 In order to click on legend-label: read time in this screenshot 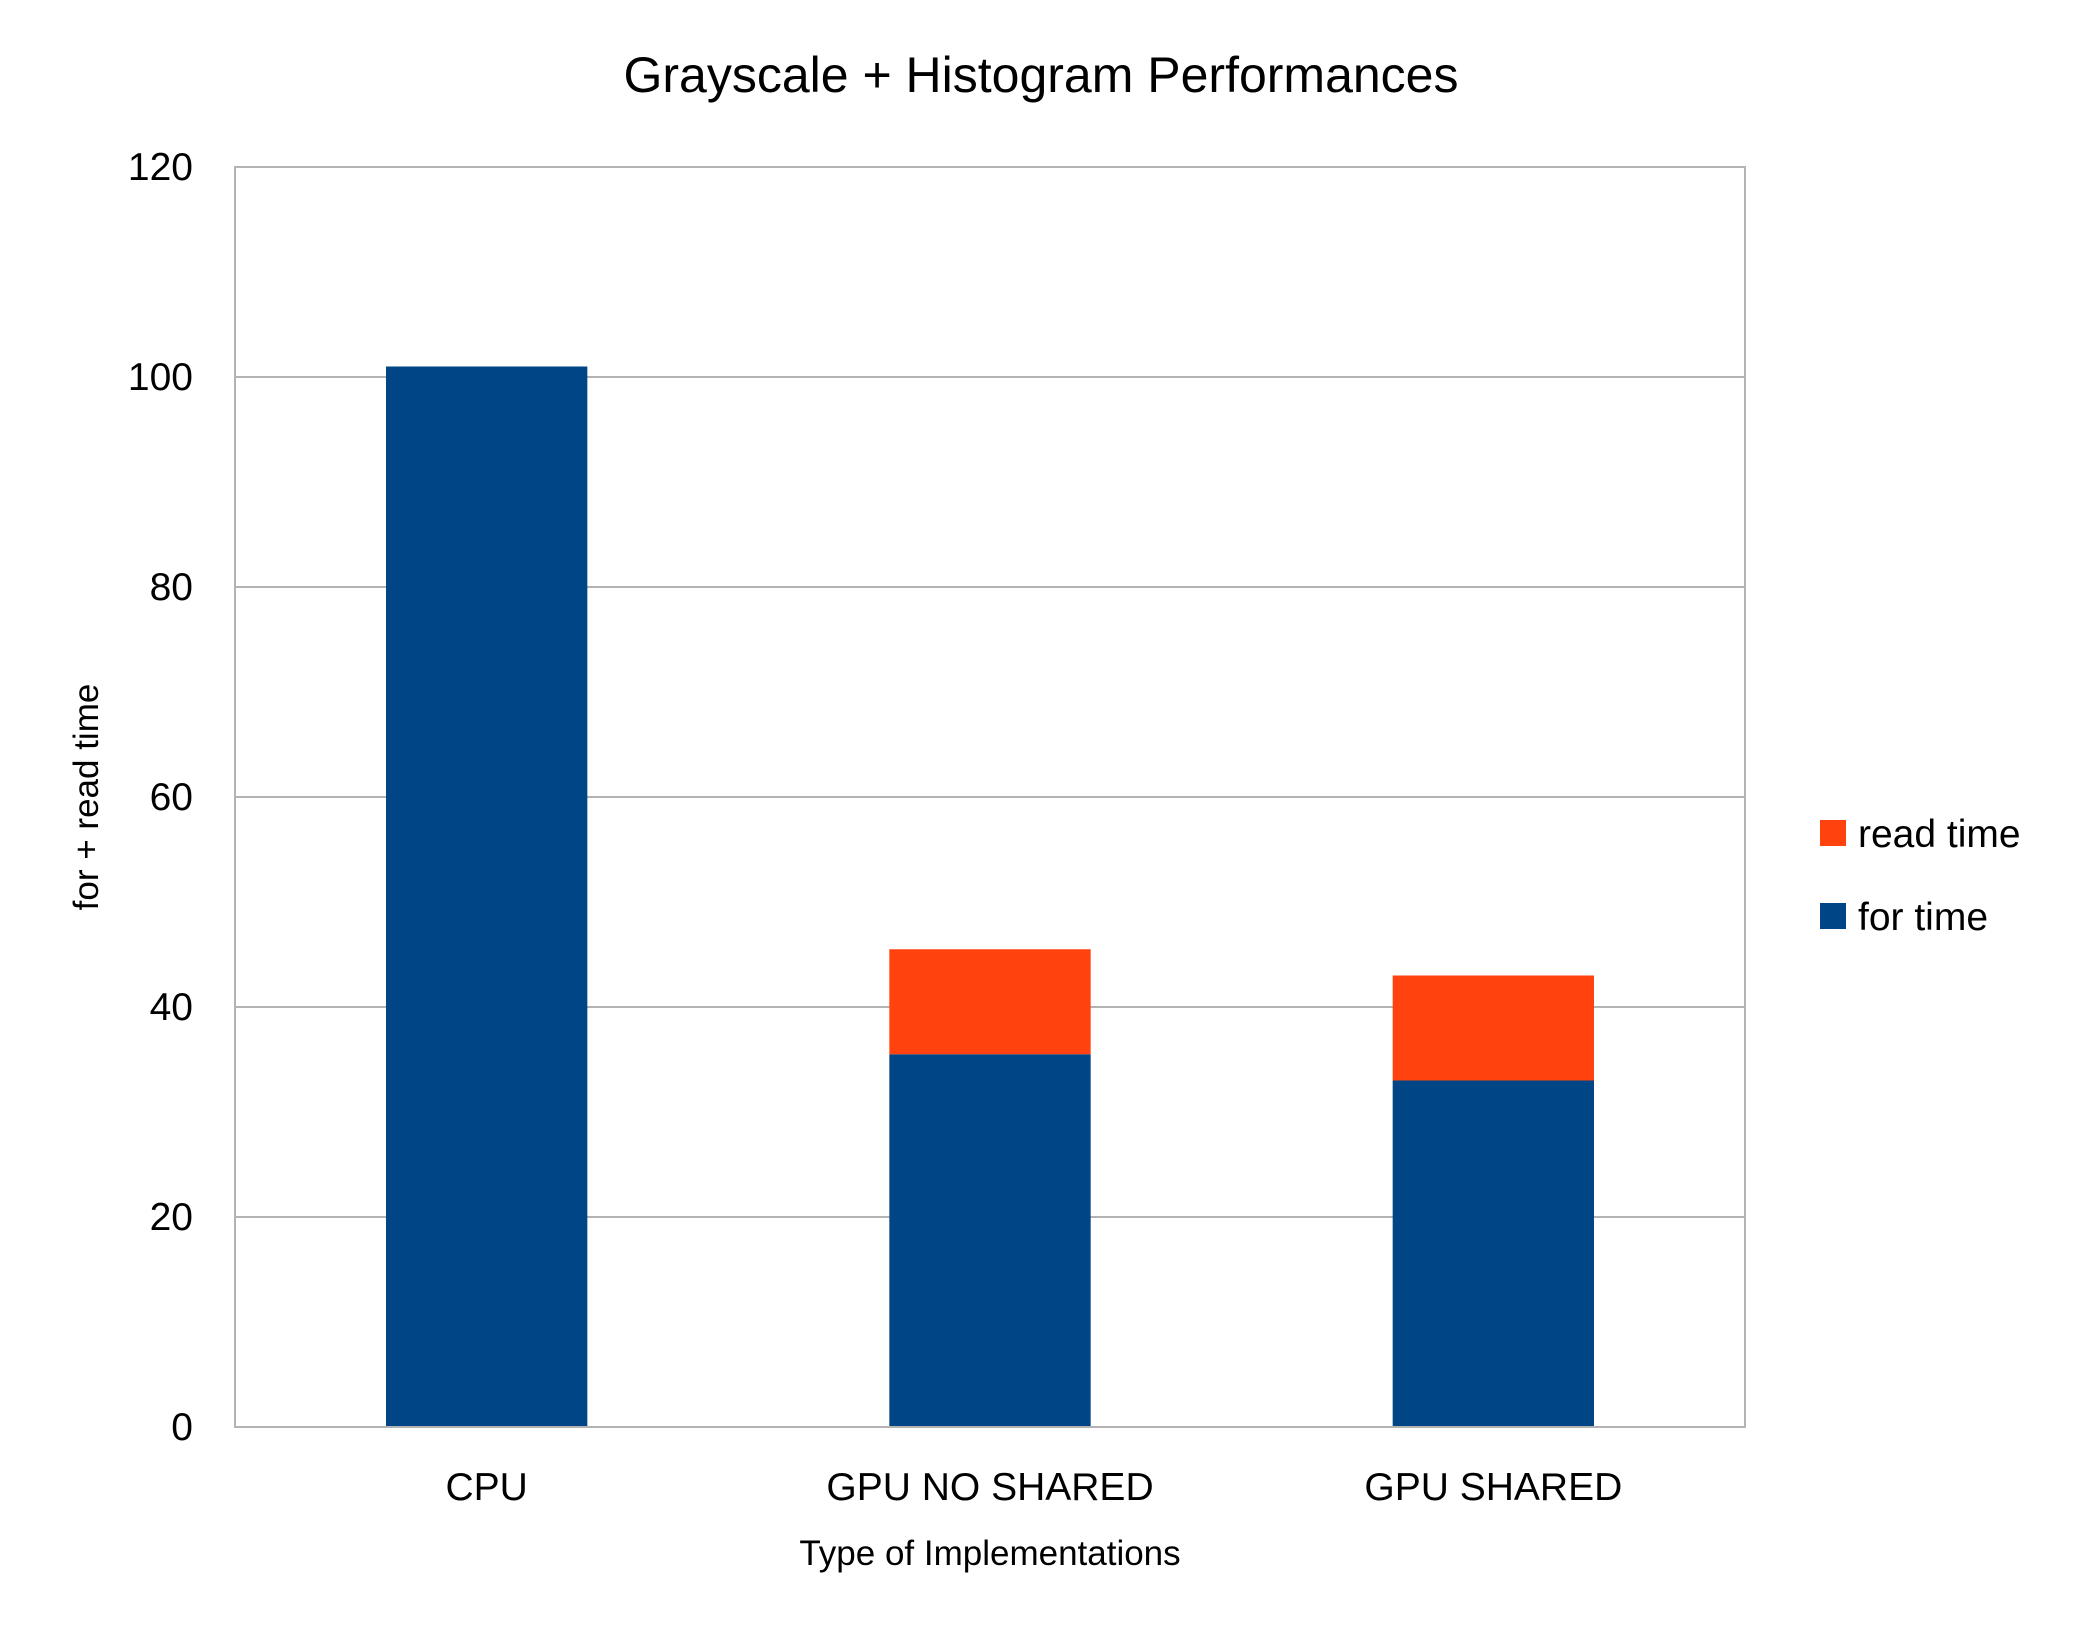, I will do `click(1939, 834)`.